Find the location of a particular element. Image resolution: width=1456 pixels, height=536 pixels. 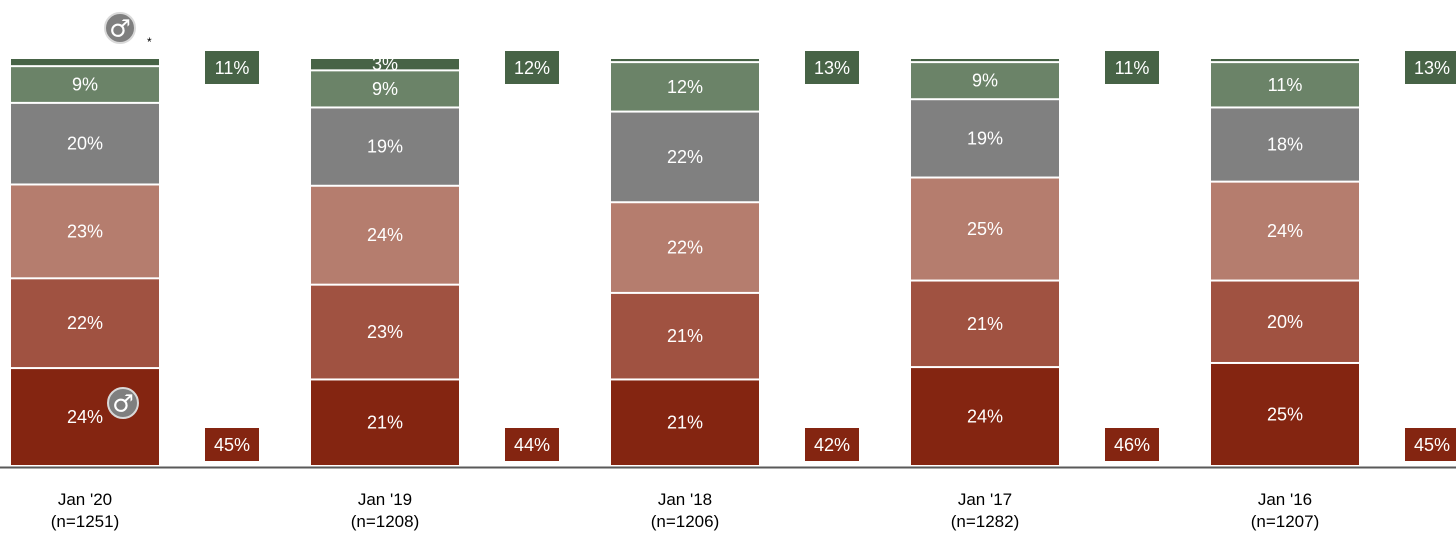

x-tick-label: Jan '17 is located at coordinates (985, 499).